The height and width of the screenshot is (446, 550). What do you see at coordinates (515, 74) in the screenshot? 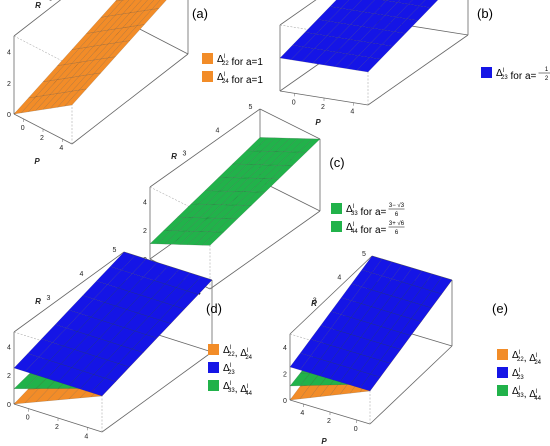
I see `legend: Δl 23 for a= 1 2` at bounding box center [515, 74].